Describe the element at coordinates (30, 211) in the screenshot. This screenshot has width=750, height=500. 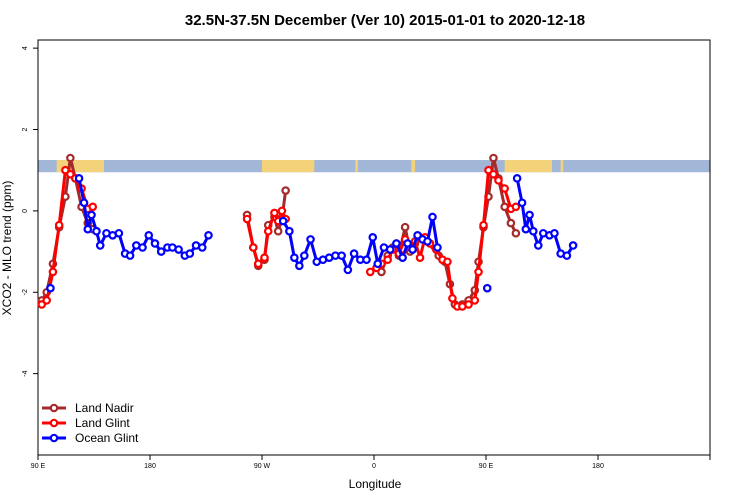
I see `y-axis: 4 2 0 -2 -4` at that location.